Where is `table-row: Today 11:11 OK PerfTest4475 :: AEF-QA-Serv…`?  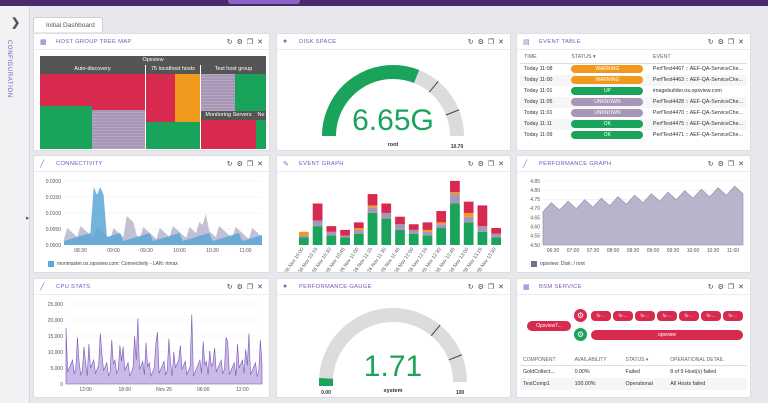
table-row: Today 11:11 OK PerfTest4475 :: AEF-QA-Serv… is located at coordinates (633, 124).